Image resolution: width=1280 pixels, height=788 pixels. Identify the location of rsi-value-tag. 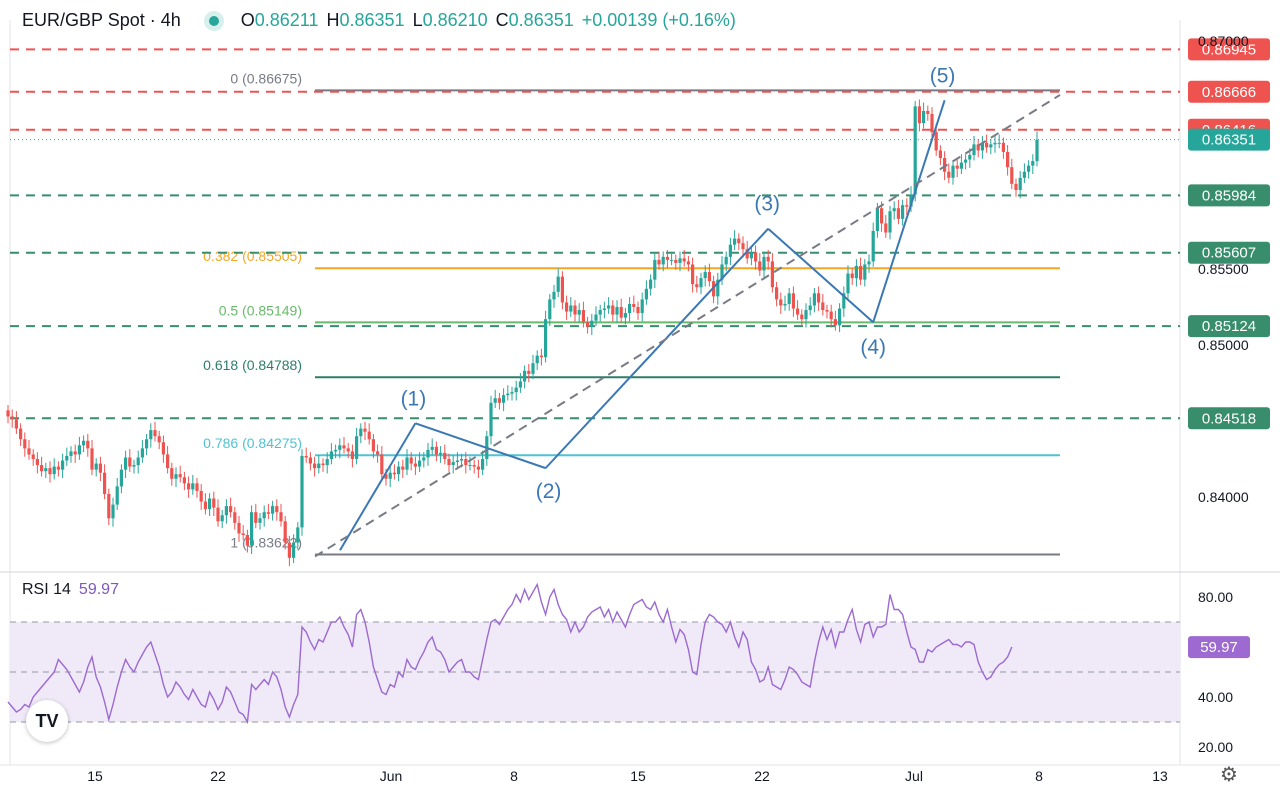
(1219, 647).